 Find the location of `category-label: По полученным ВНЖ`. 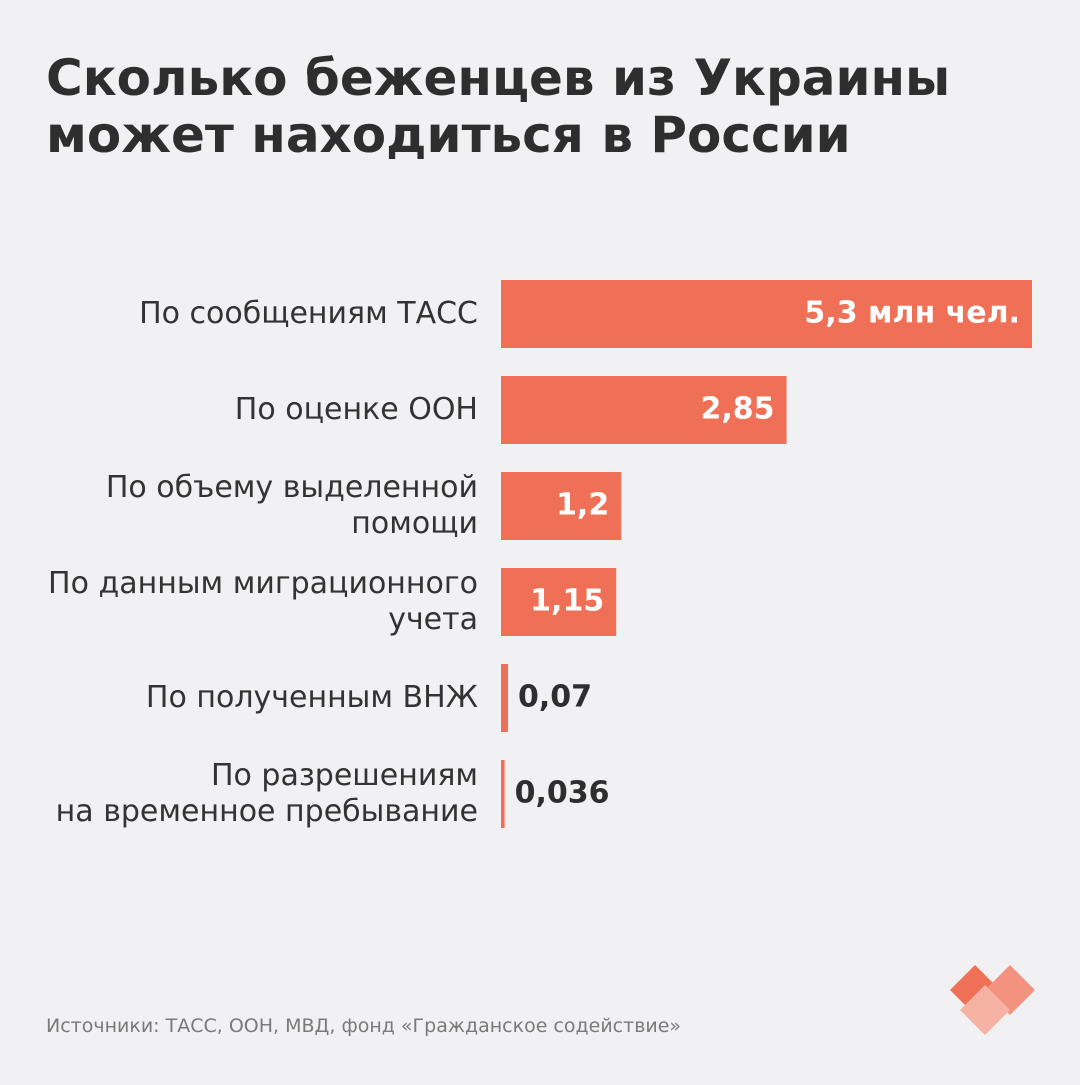

category-label: По полученным ВНЖ is located at coordinates (312, 697).